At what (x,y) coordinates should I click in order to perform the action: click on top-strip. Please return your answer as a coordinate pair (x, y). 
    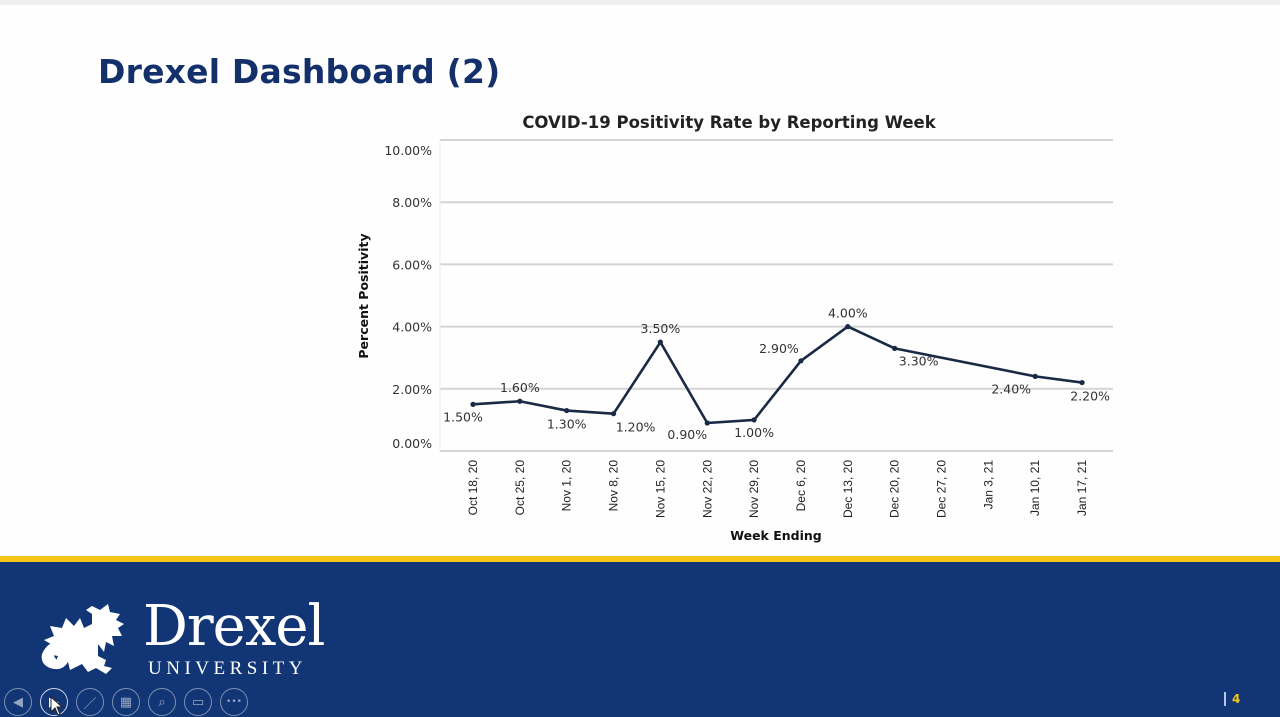
    Looking at the image, I should click on (640, 2).